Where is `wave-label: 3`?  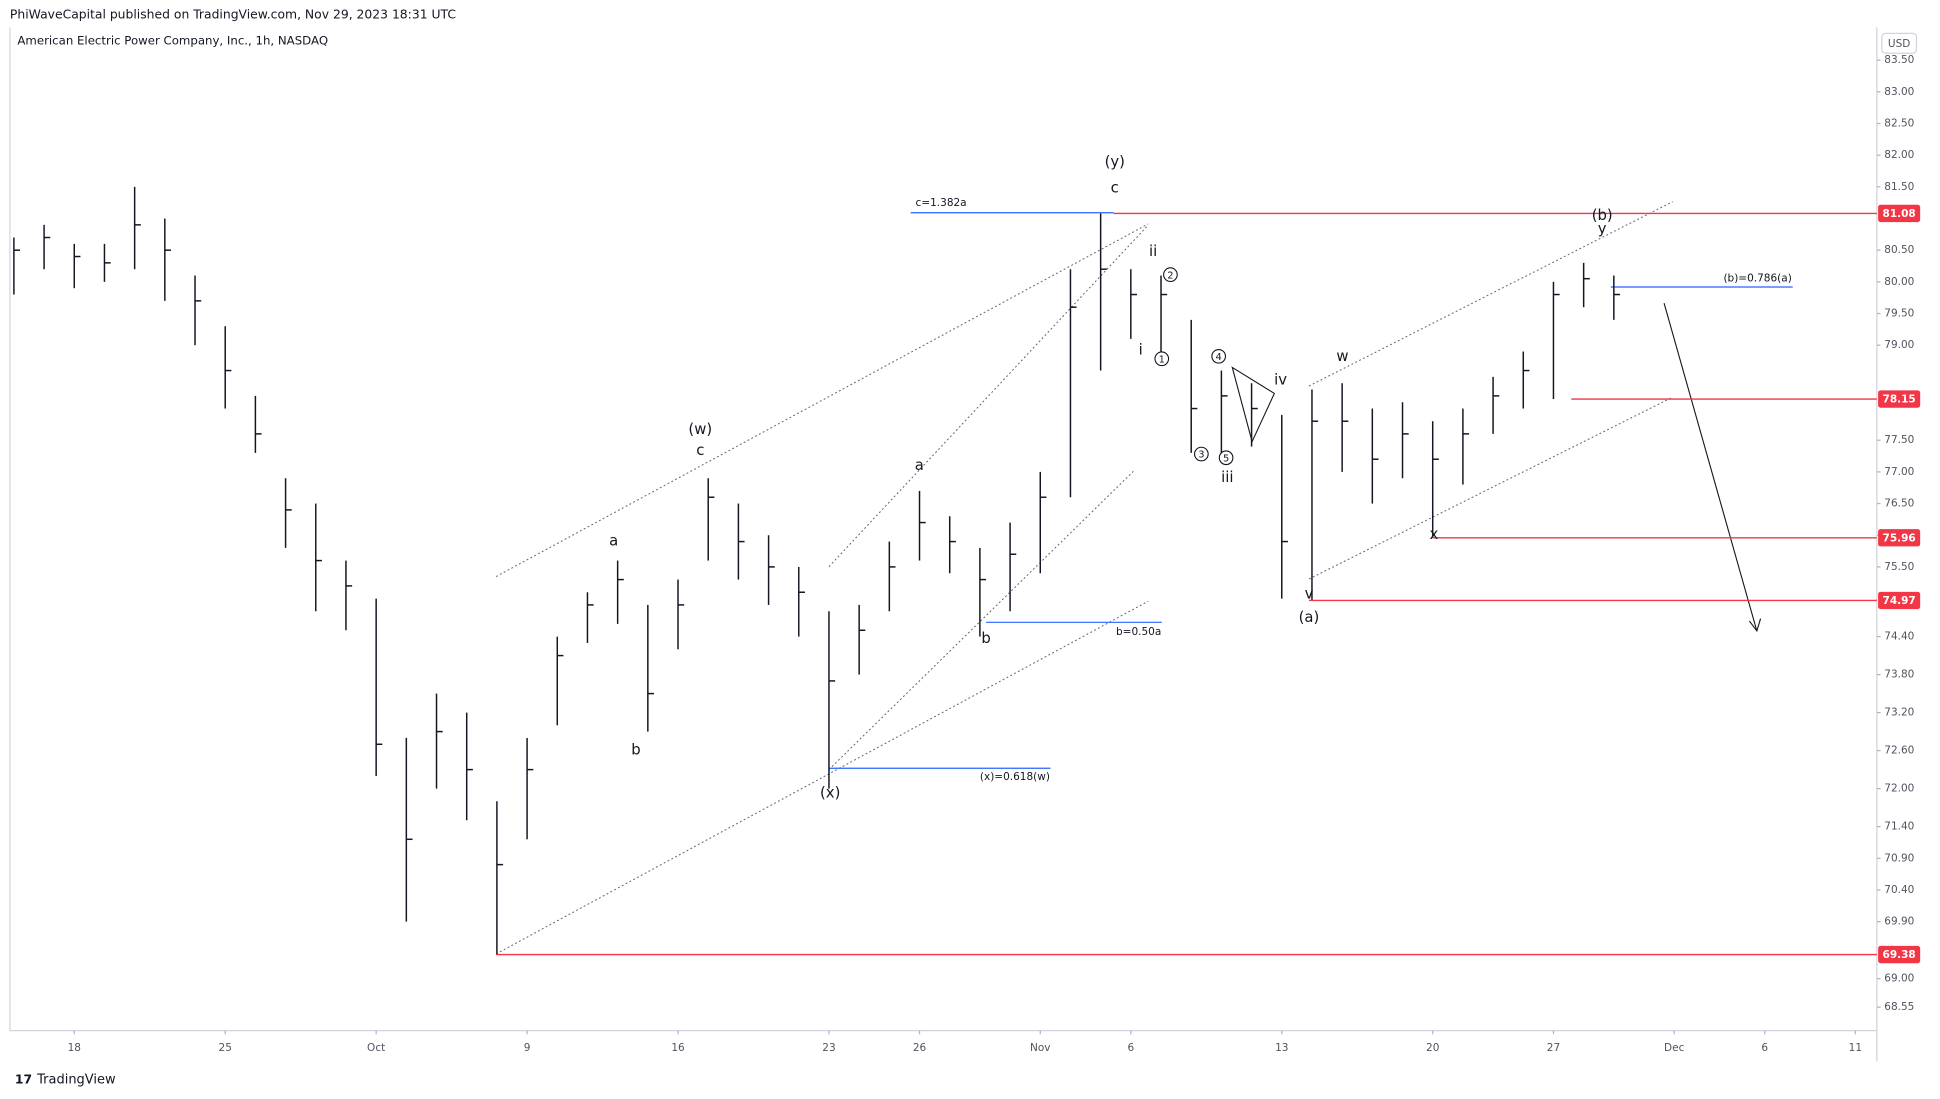 wave-label: 3 is located at coordinates (1201, 455).